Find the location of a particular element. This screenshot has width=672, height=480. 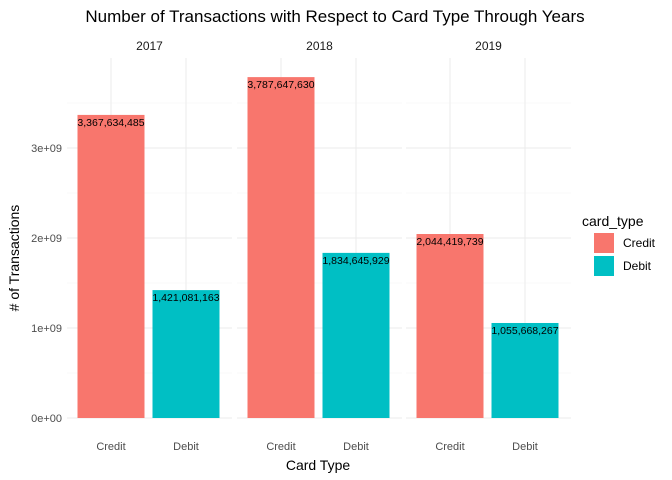

legend: card_type Credit Debit is located at coordinates (619, 244).